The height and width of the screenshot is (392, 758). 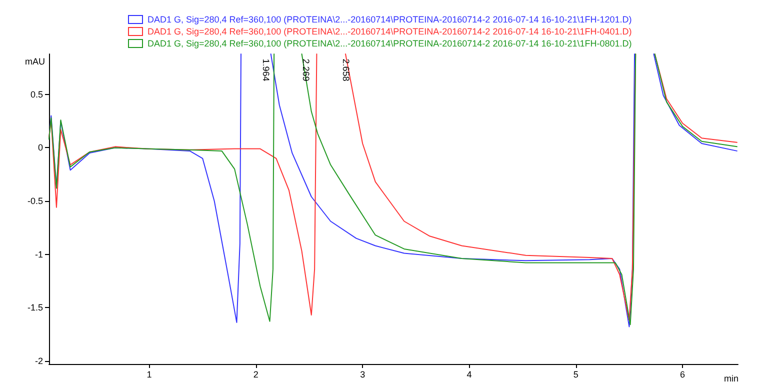 I want to click on x-tick-label: 2, so click(x=255, y=375).